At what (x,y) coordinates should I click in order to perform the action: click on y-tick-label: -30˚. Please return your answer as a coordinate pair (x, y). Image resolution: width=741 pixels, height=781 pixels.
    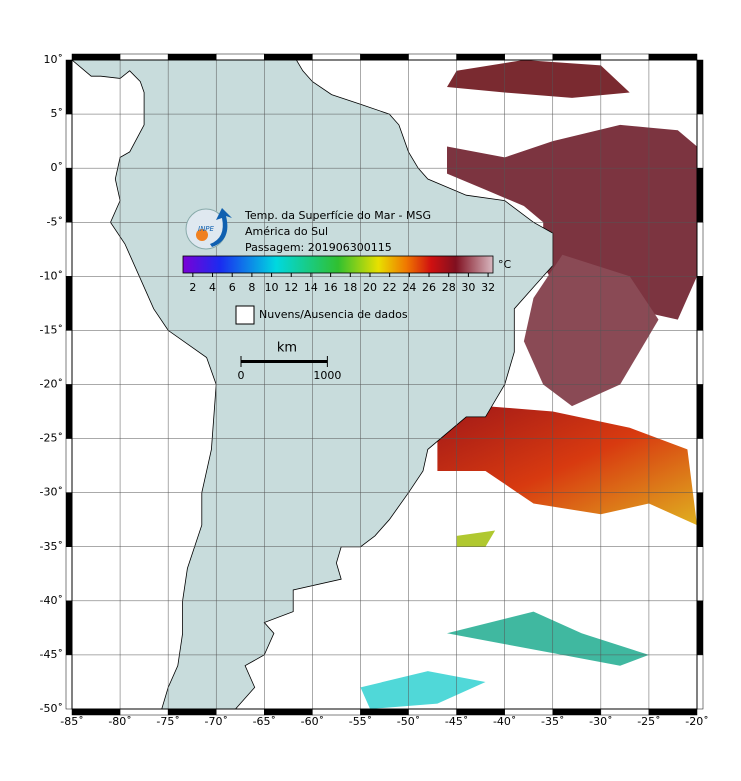
    Looking at the image, I should click on (51, 492).